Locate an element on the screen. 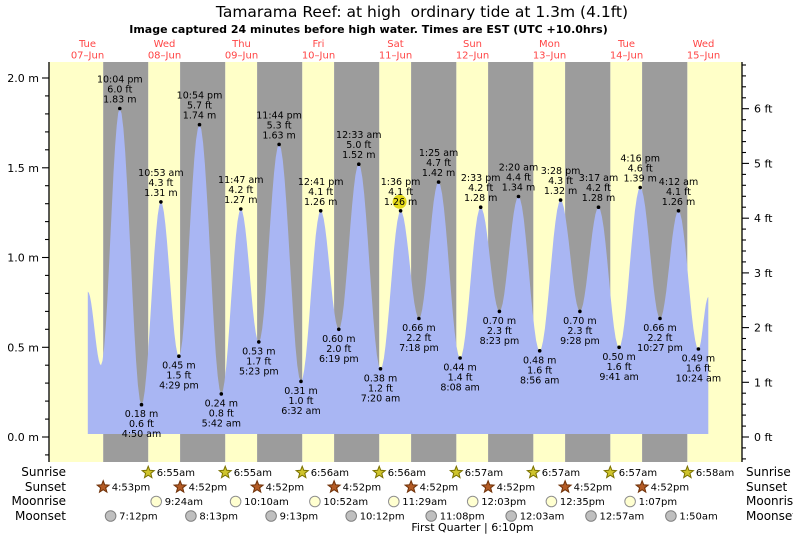  moonrise-time: 12:03pm is located at coordinates (503, 502).